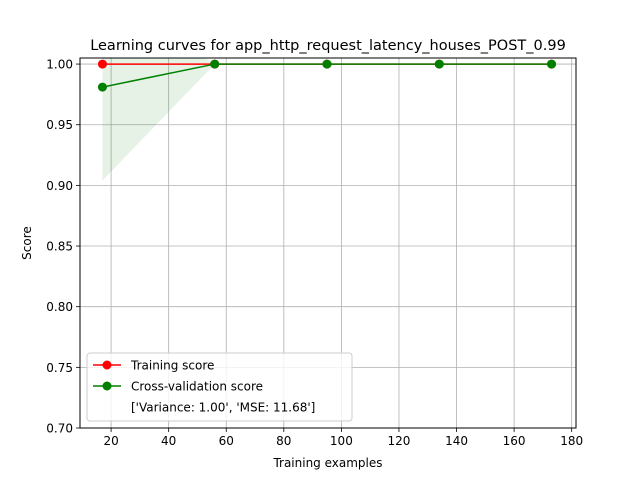 This screenshot has height=480, width=640. I want to click on legend-box, so click(219, 387).